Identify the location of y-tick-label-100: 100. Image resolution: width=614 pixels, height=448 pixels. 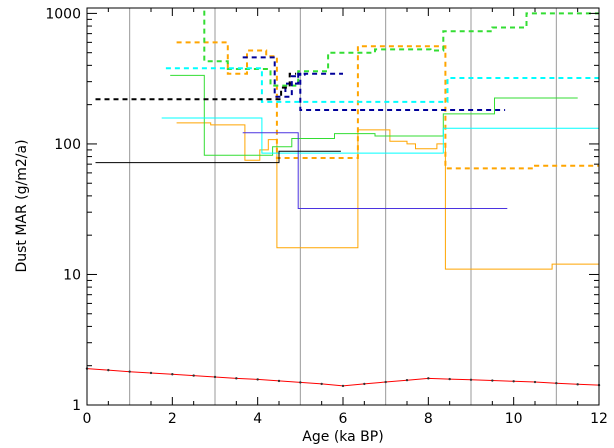
(67, 145).